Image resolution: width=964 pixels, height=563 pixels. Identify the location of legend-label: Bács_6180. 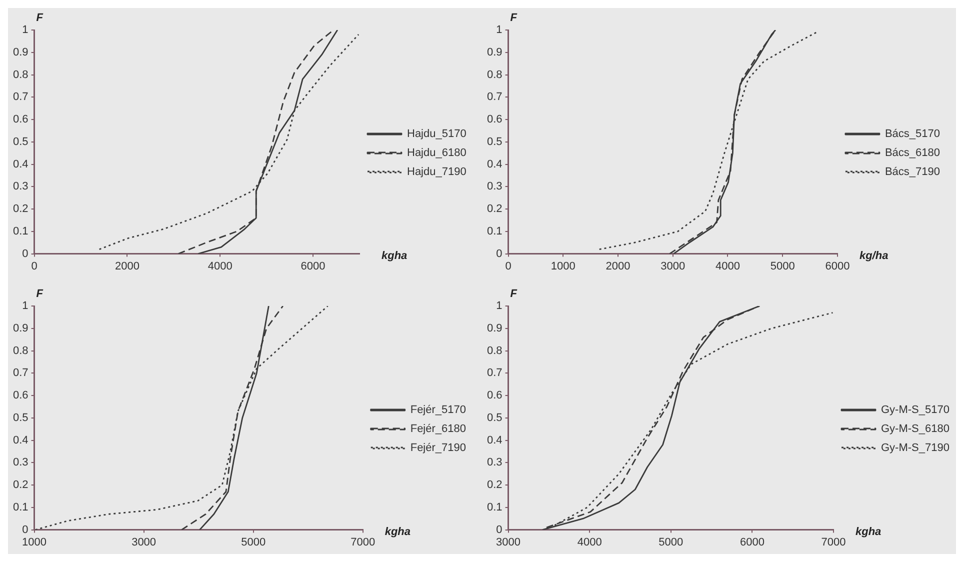
(912, 153).